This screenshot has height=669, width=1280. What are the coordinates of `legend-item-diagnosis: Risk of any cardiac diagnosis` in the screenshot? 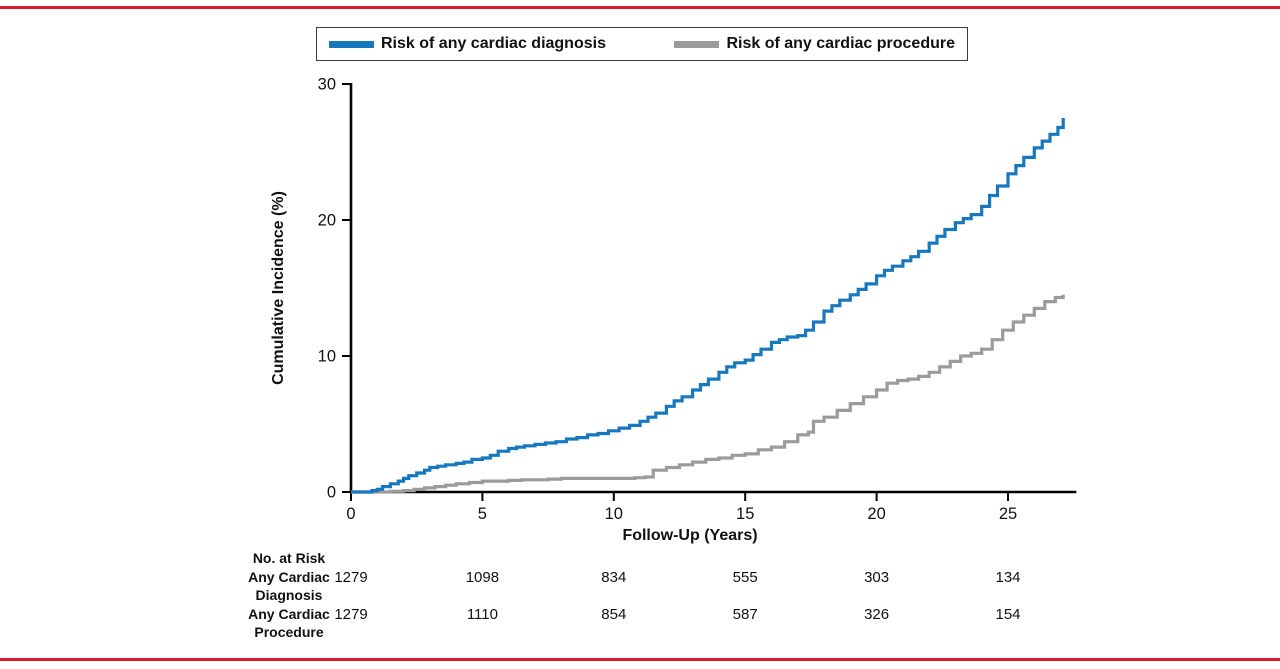 It's located at (467, 44).